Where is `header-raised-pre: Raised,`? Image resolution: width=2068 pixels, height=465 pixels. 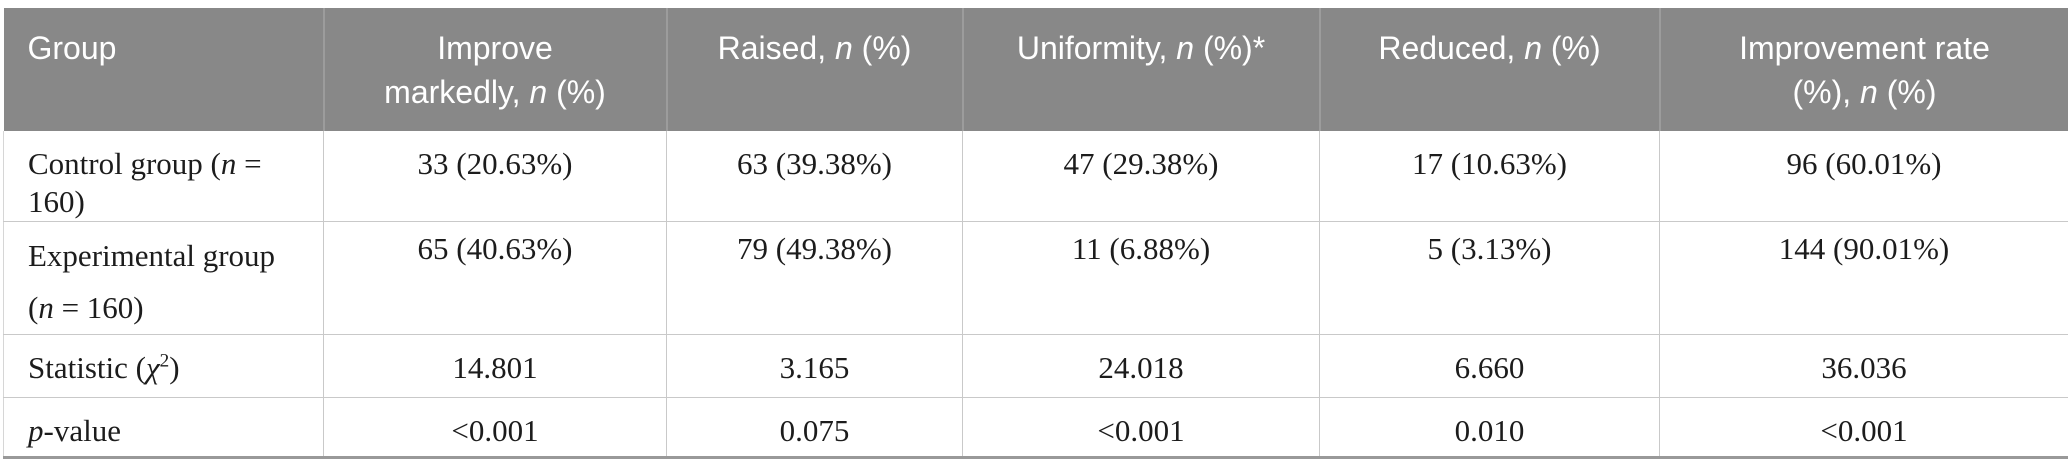 header-raised-pre: Raised, is located at coordinates (776, 48).